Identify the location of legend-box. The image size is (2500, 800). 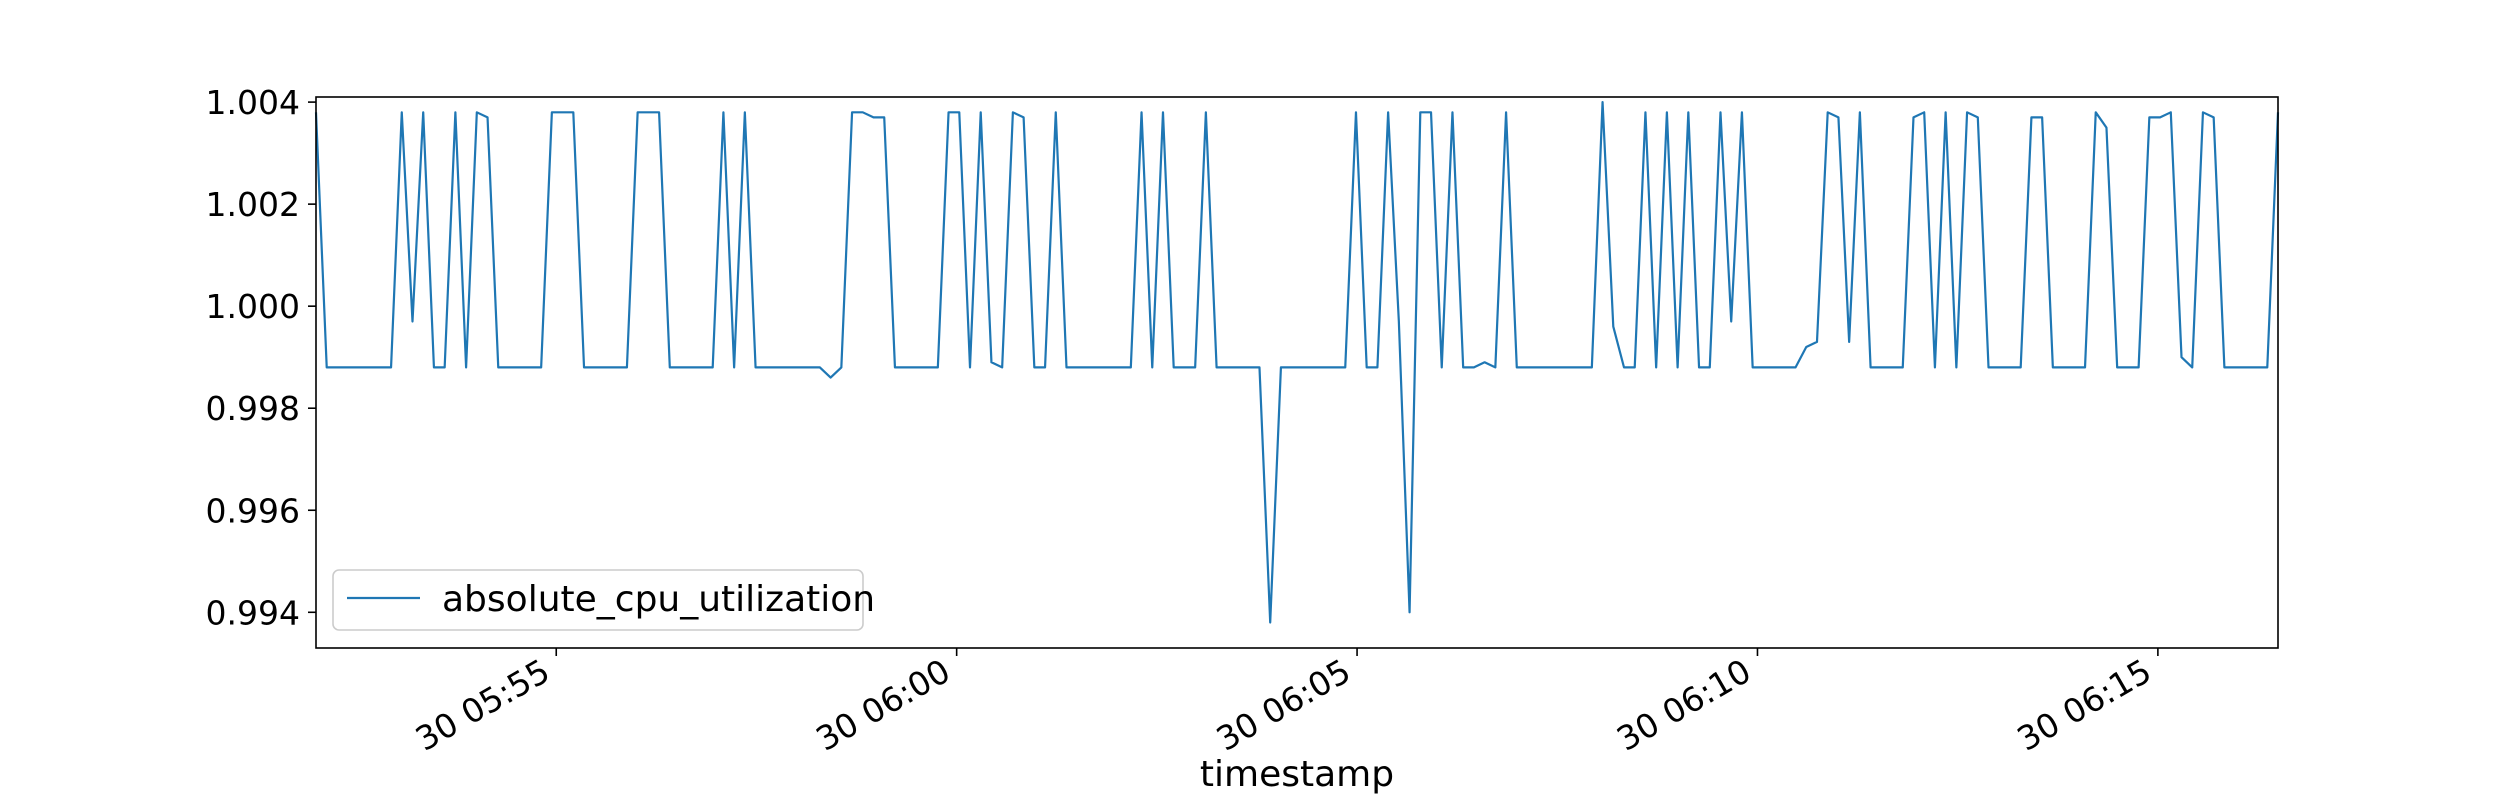
(598, 600).